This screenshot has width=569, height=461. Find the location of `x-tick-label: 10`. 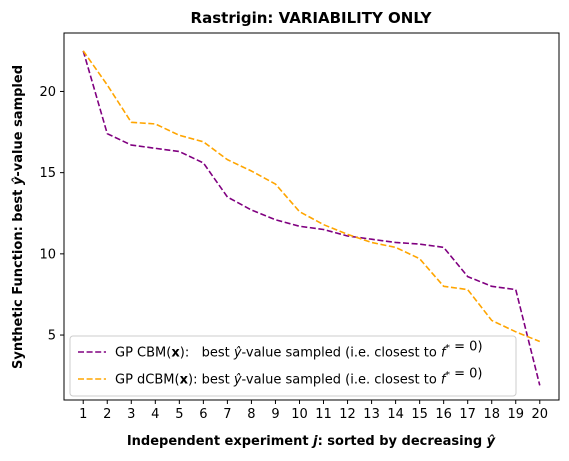

x-tick-label: 10 is located at coordinates (299, 414).